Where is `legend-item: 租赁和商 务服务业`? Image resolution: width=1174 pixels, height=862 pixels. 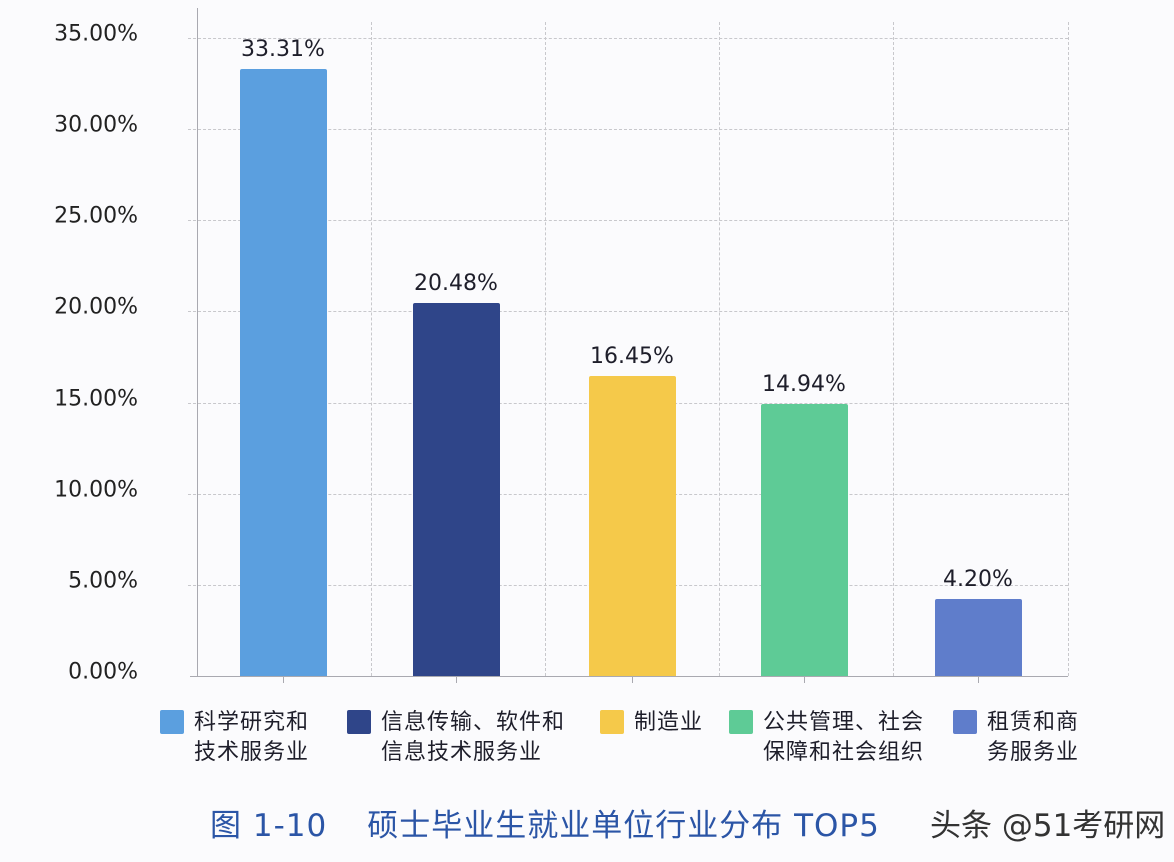 legend-item: 租赁和商 务服务业 is located at coordinates (1016, 738).